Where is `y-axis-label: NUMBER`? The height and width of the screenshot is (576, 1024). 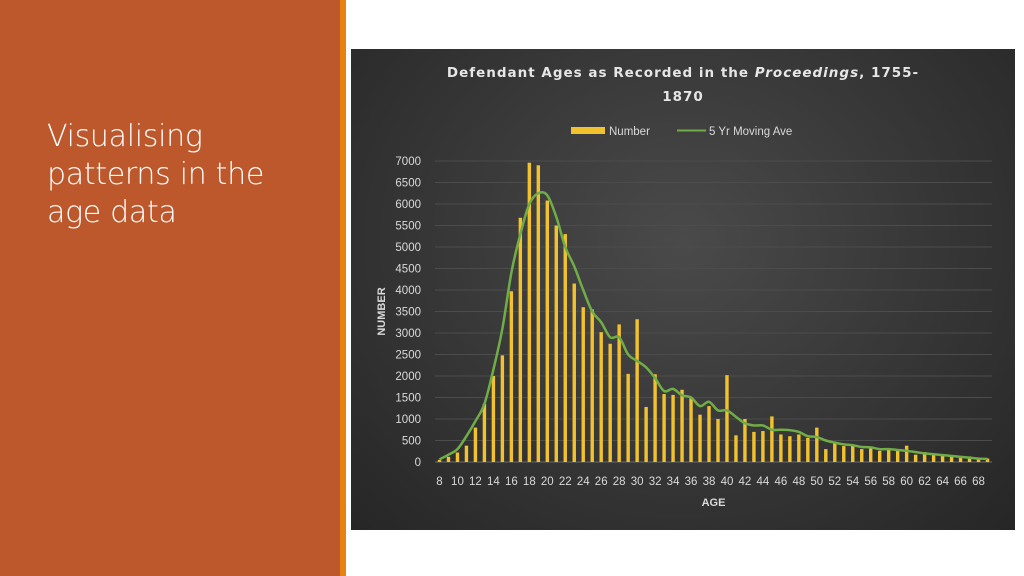
y-axis-label: NUMBER is located at coordinates (382, 311).